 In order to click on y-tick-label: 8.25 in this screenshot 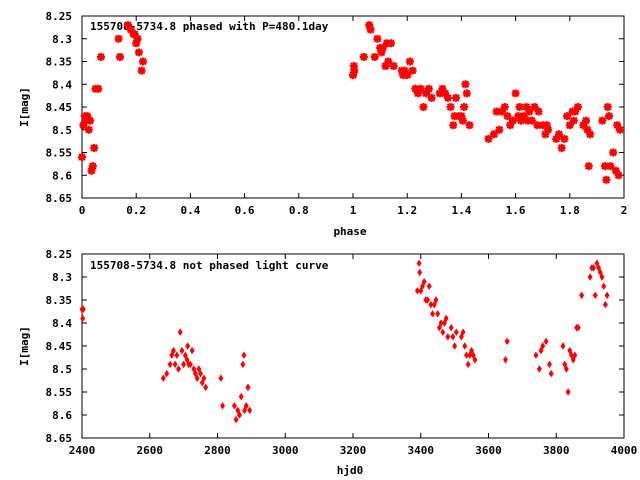, I will do `click(59, 16)`.